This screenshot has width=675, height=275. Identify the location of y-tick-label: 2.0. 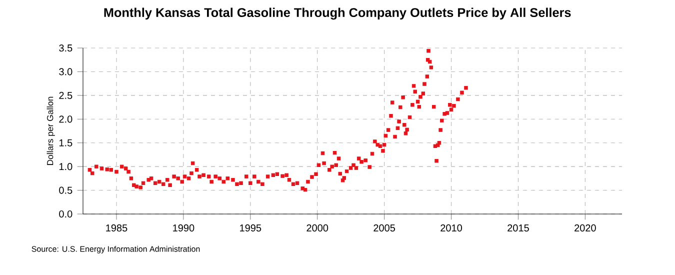
(65, 119).